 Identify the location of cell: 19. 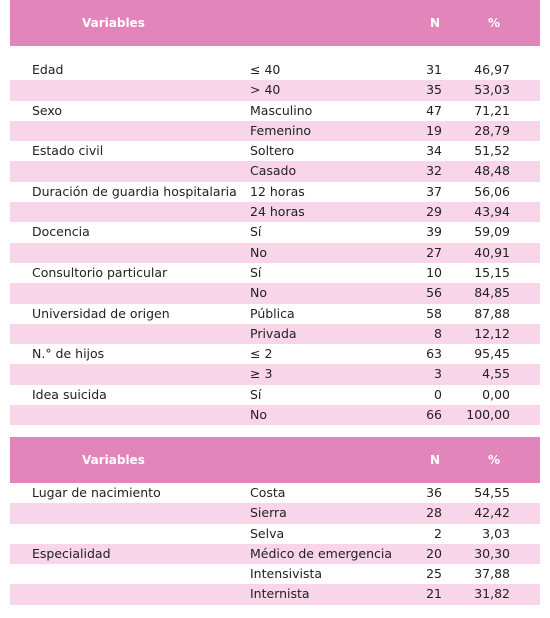
(434, 130).